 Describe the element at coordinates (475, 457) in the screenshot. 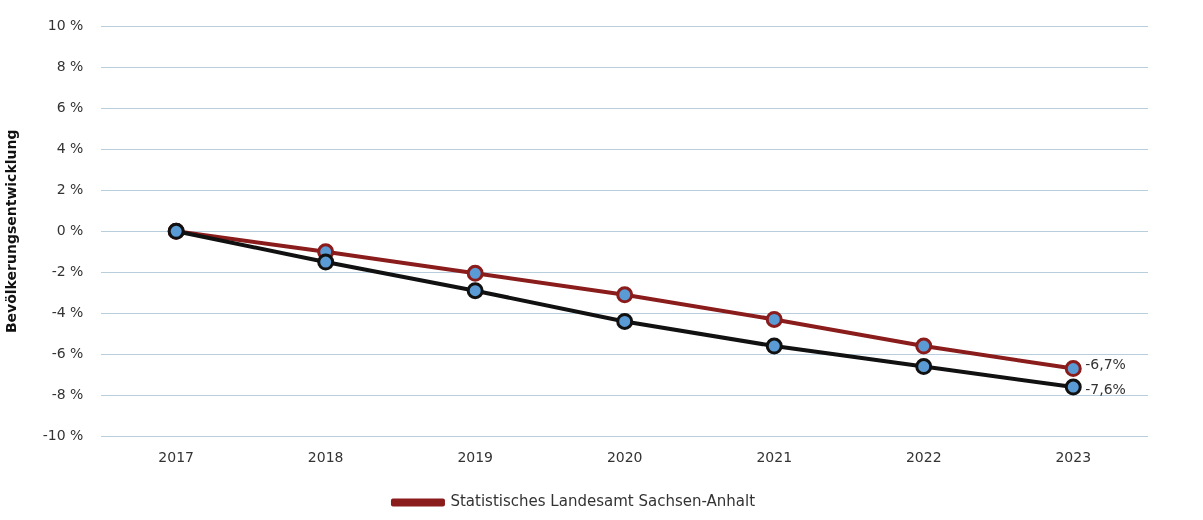

I see `x-tick-label: 2019` at that location.